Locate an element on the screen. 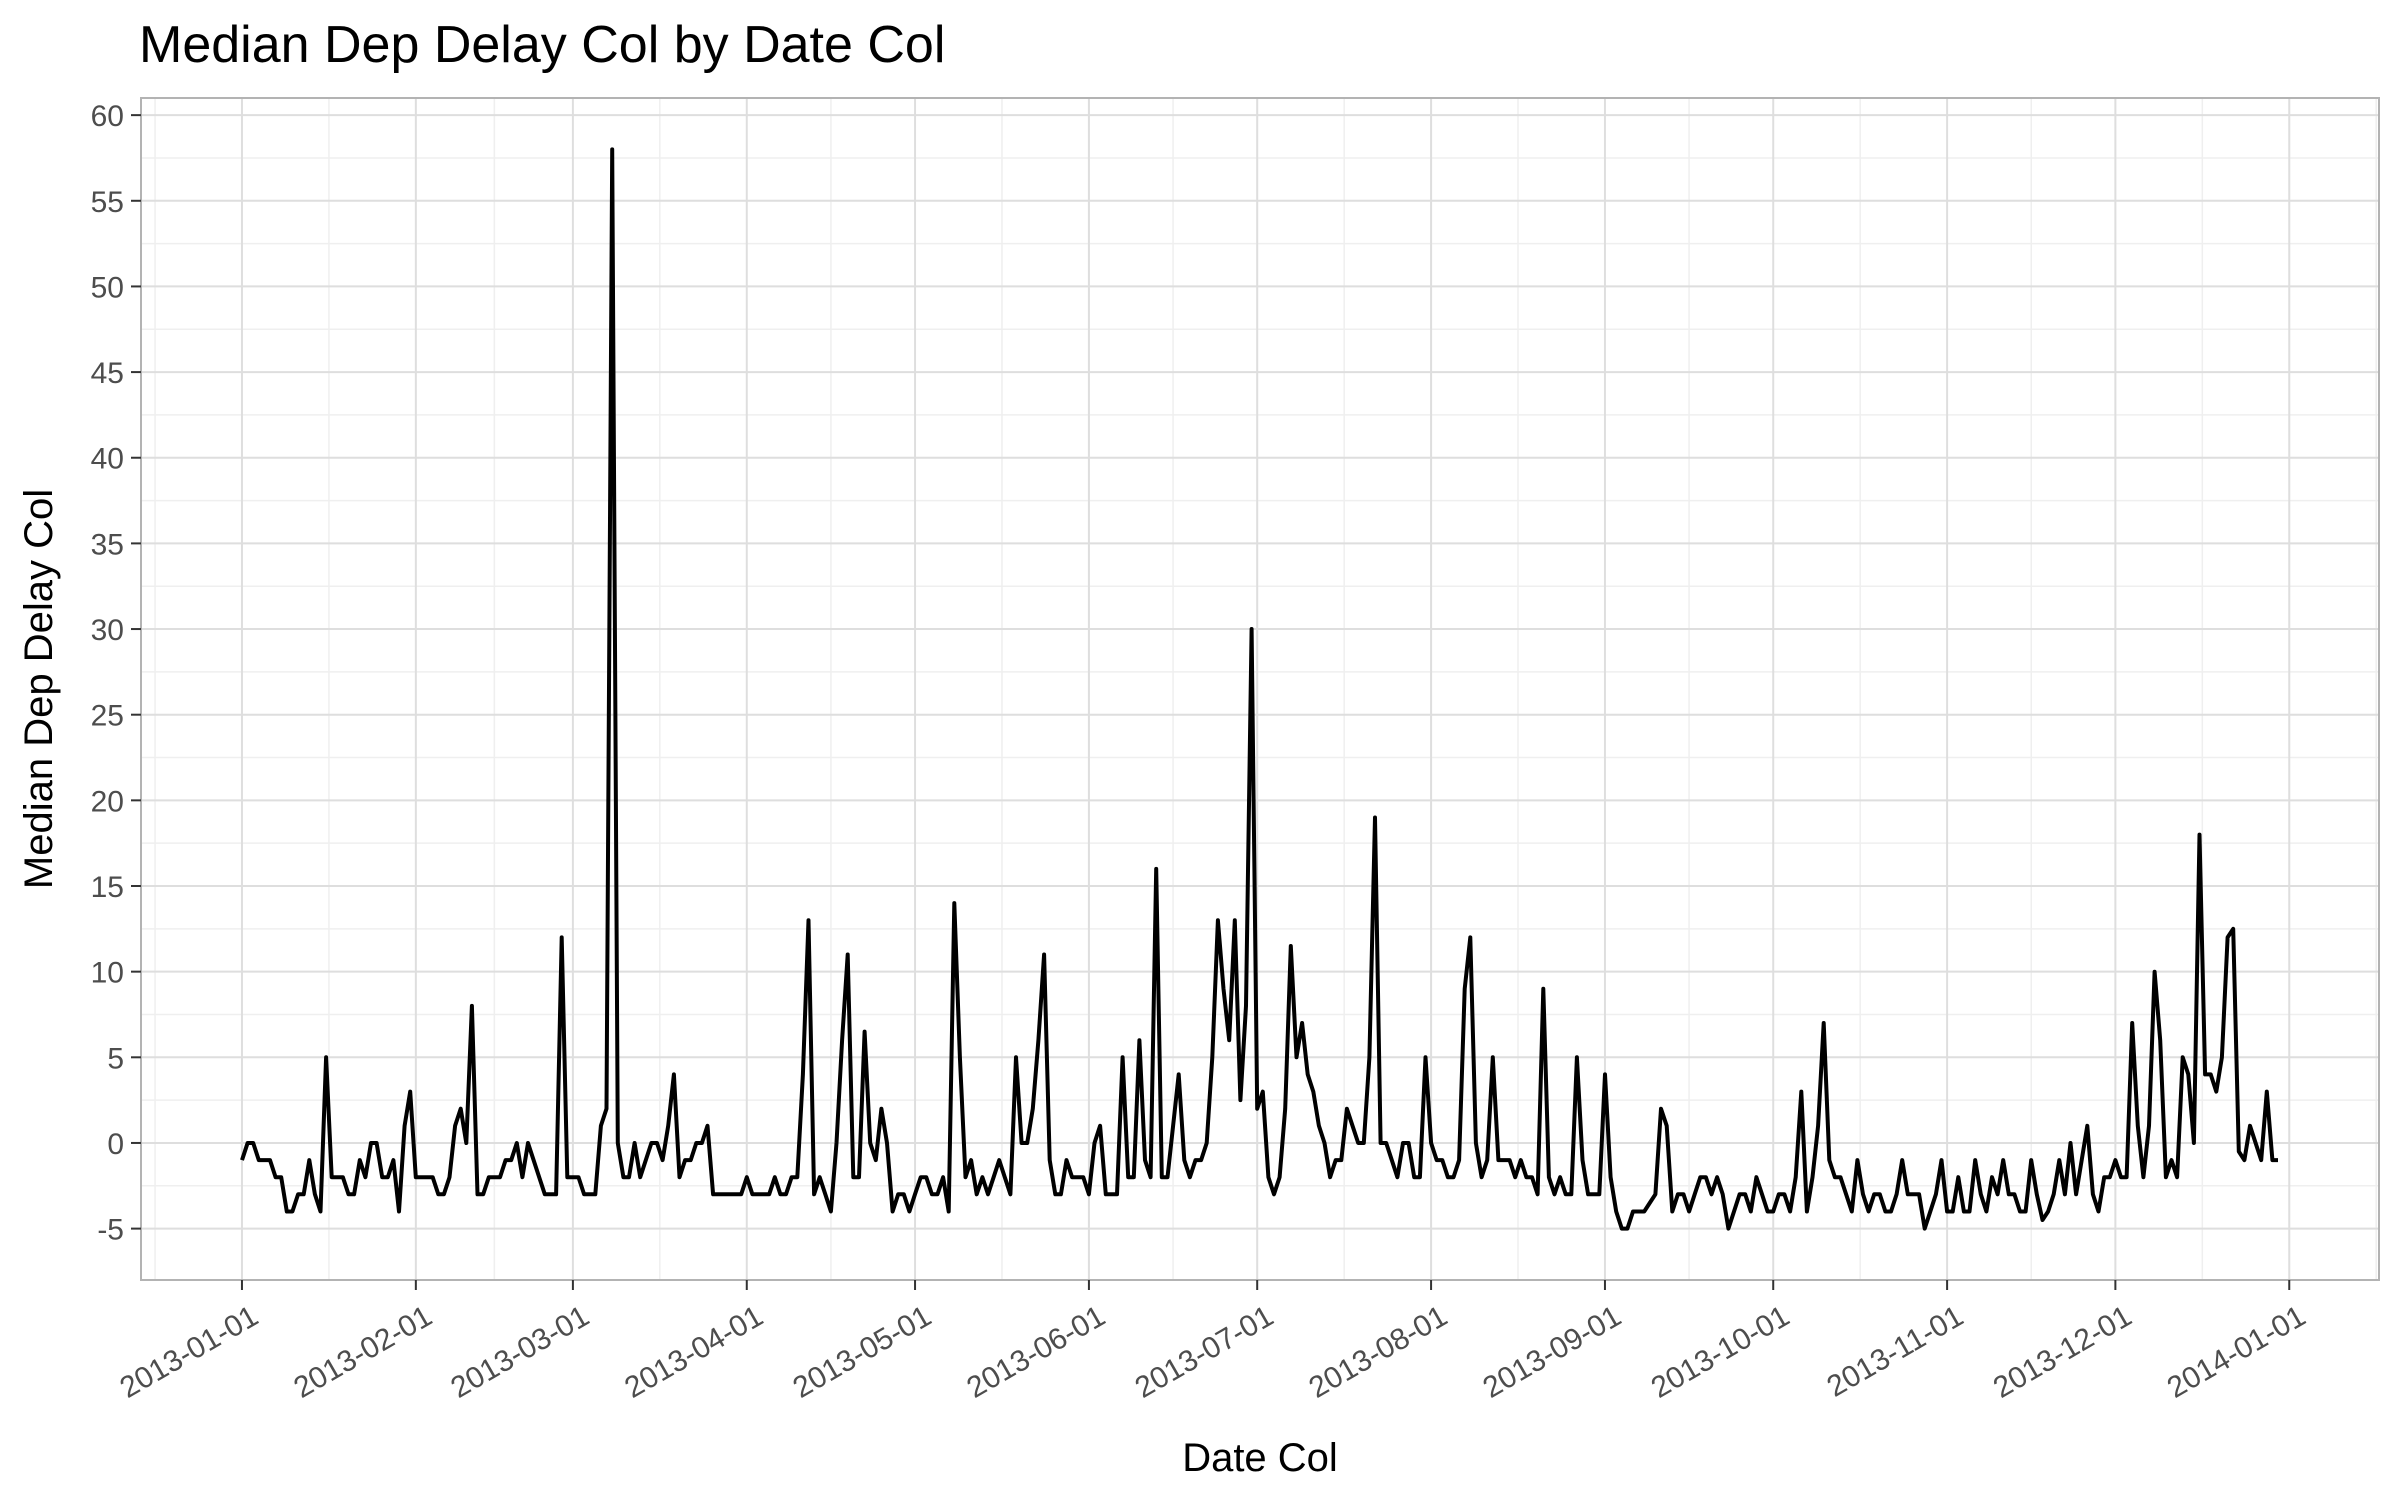 The height and width of the screenshot is (1500, 2400). y-tick-label: 50 is located at coordinates (107, 287).